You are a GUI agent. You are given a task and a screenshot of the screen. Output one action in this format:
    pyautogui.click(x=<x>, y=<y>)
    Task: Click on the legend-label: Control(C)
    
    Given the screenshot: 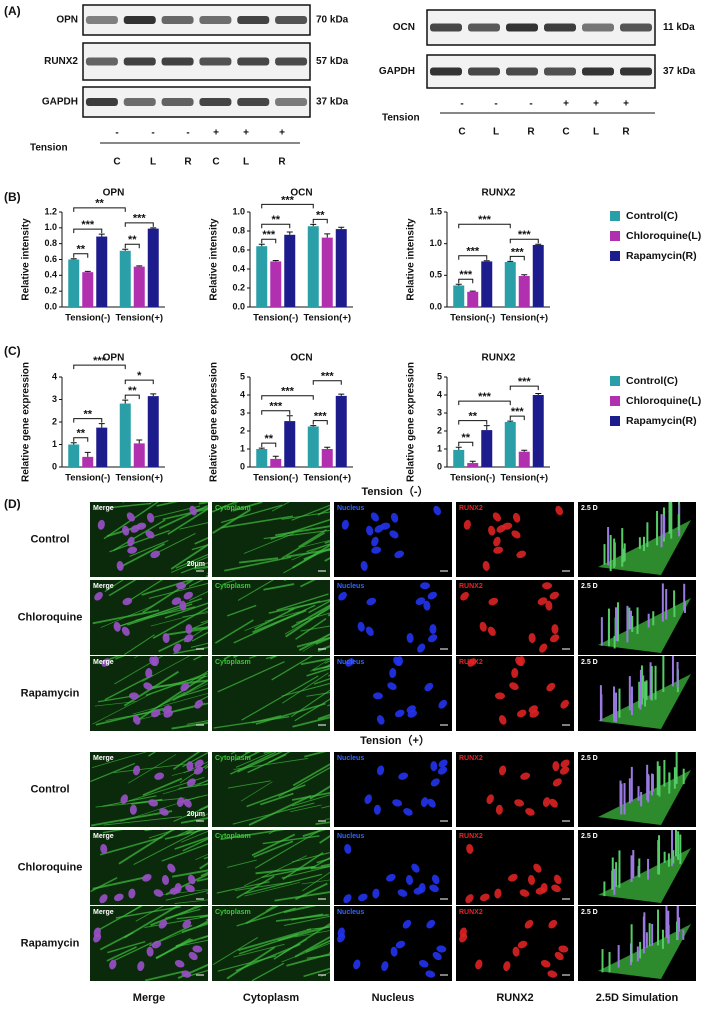 What is the action you would take?
    pyautogui.click(x=652, y=216)
    